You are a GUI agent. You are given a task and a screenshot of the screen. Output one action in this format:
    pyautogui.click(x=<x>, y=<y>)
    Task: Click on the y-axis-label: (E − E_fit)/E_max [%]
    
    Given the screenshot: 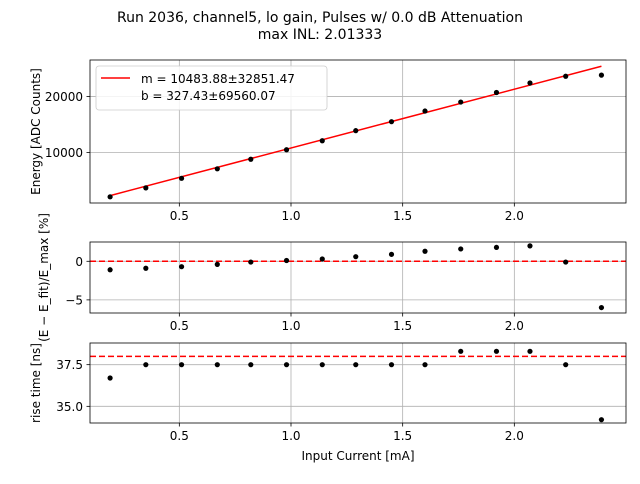 What is the action you would take?
    pyautogui.click(x=44, y=277)
    